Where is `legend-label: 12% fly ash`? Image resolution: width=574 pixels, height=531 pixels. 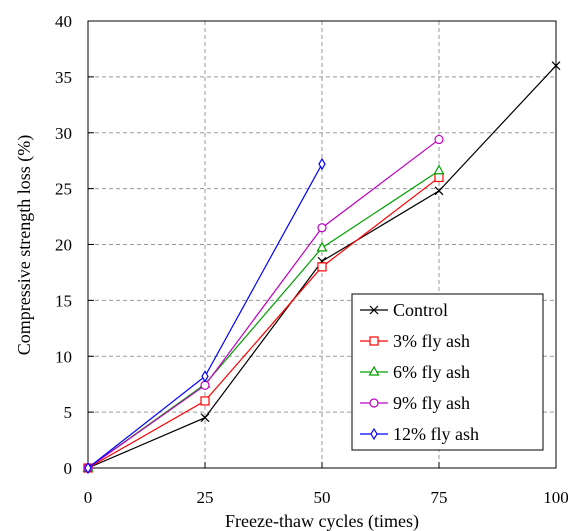
legend-label: 12% fly ash is located at coordinates (436, 434).